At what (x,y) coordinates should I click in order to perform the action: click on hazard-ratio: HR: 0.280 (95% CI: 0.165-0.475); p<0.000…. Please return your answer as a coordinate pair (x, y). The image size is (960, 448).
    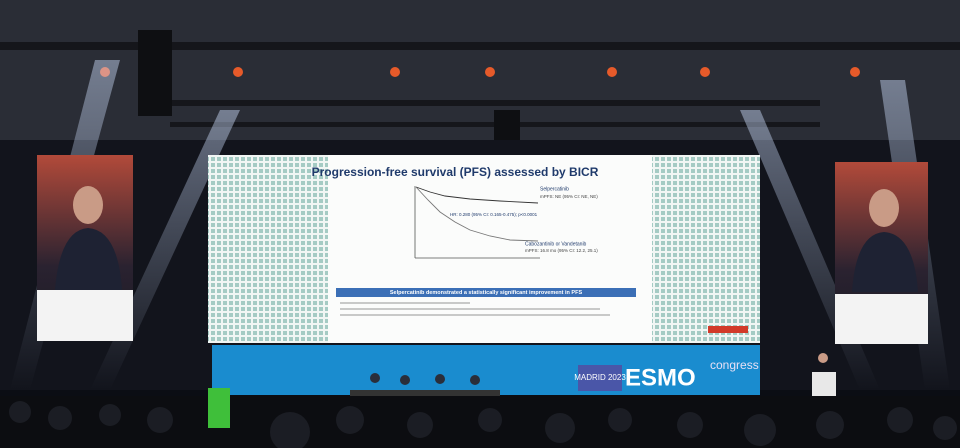
    Looking at the image, I should click on (494, 214).